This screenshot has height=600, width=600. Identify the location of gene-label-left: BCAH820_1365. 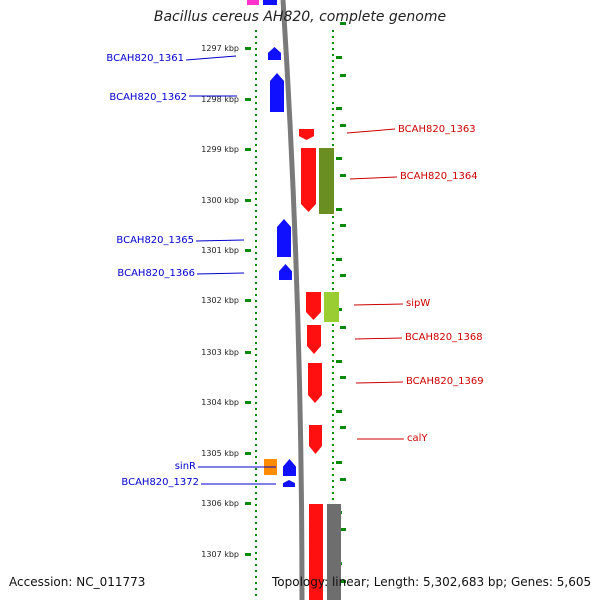
(155, 240).